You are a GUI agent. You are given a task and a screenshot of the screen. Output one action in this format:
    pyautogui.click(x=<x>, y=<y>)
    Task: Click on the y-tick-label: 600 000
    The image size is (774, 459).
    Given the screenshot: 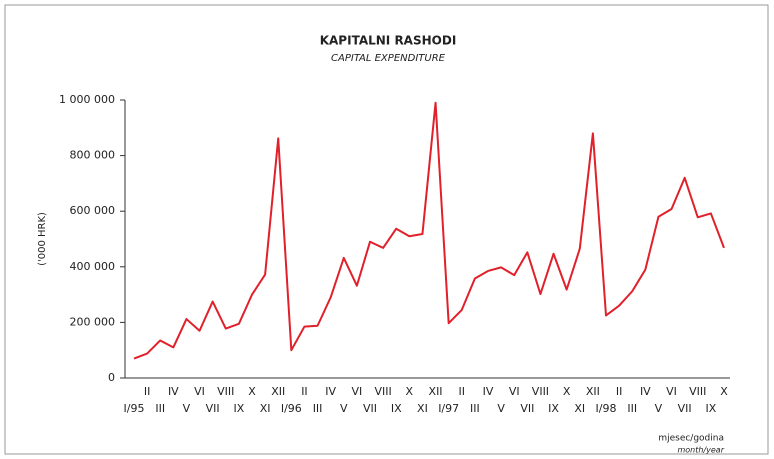 What is the action you would take?
    pyautogui.click(x=93, y=210)
    